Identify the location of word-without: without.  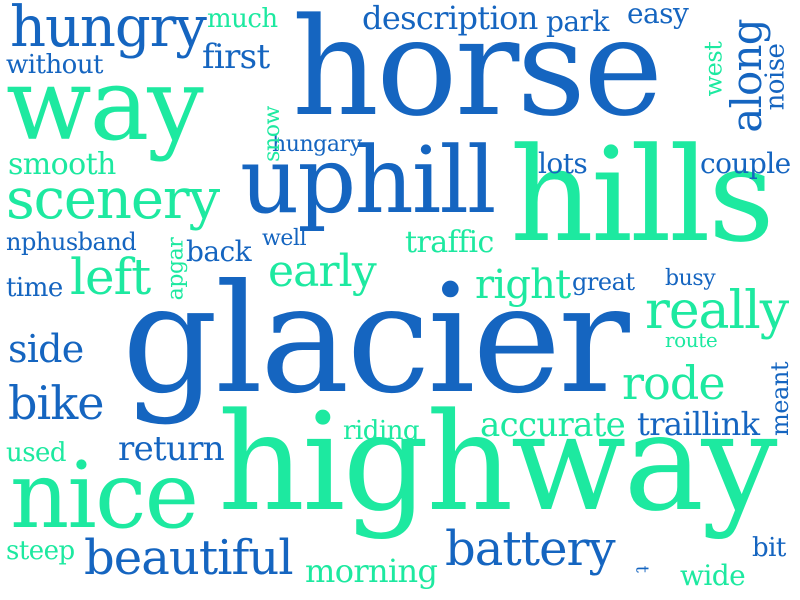
(55, 65).